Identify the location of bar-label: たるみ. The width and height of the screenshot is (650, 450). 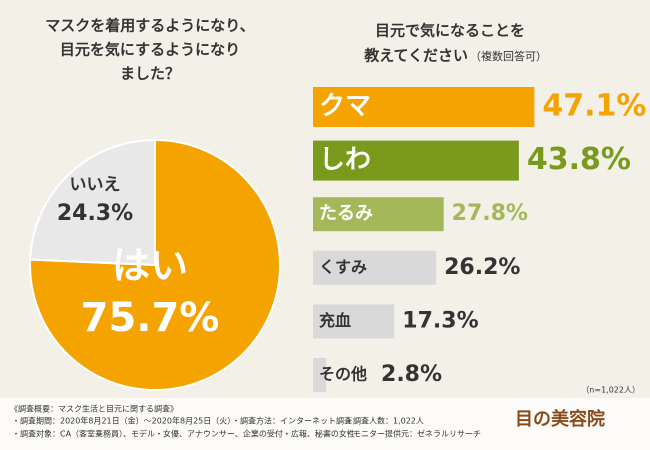
(346, 213).